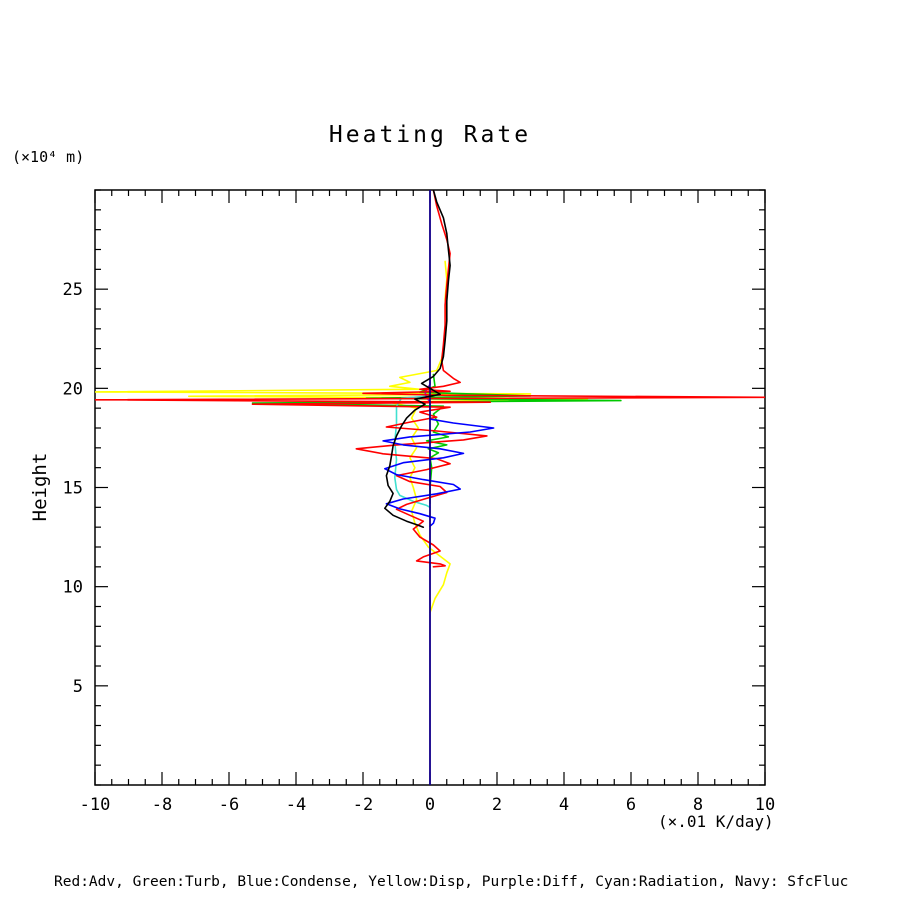  I want to click on x-tick-label: -6, so click(229, 805).